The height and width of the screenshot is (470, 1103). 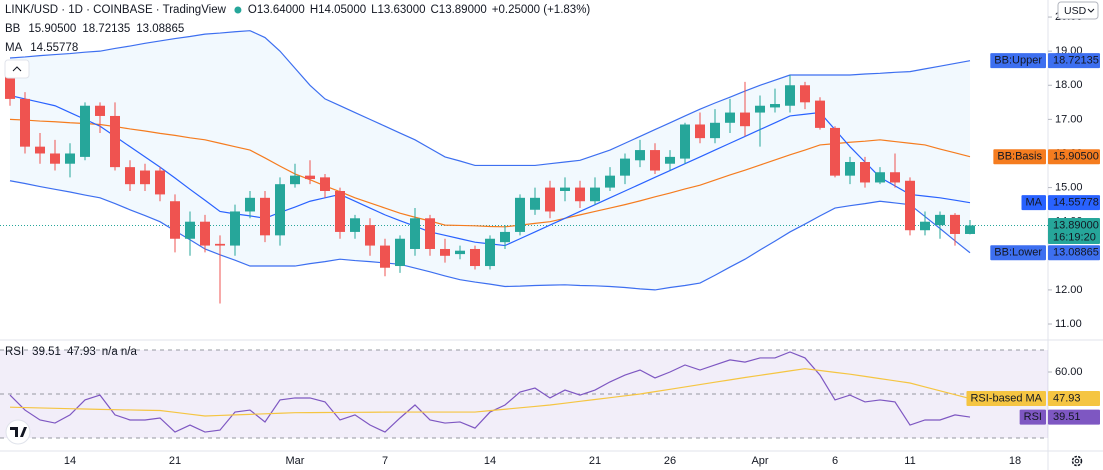 I want to click on currency-label: USD, so click(x=1075, y=11).